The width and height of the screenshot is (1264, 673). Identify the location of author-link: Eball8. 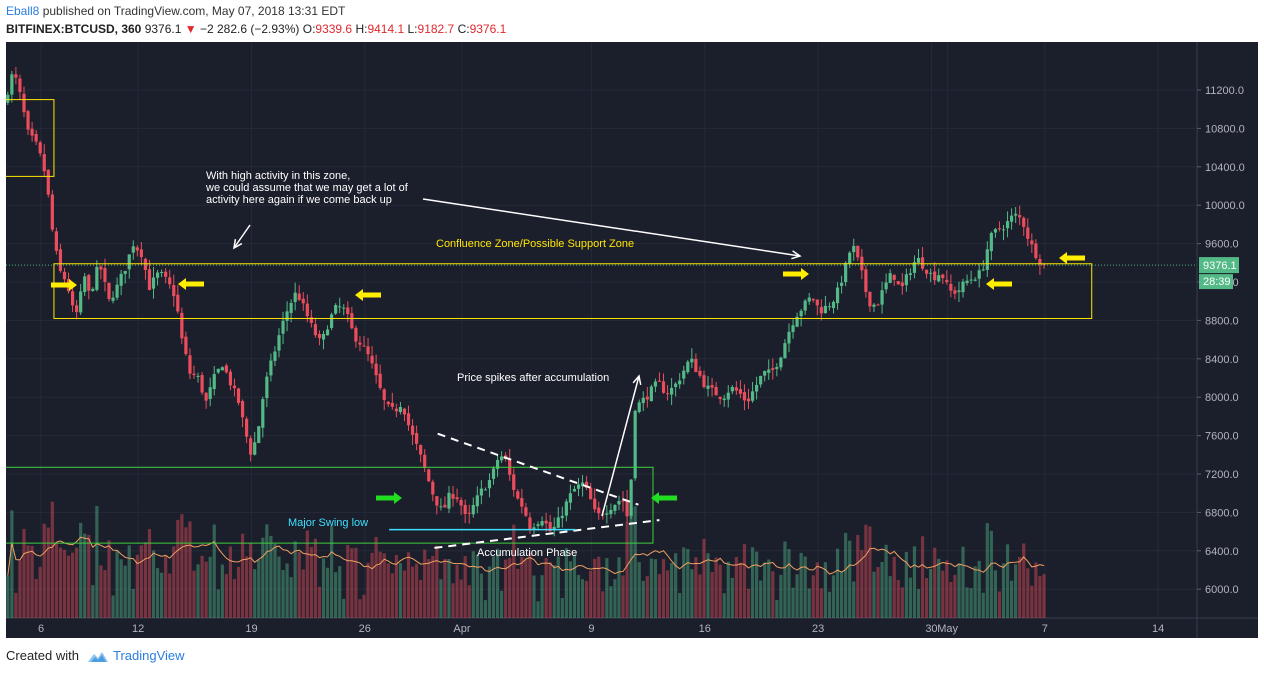
(23, 11).